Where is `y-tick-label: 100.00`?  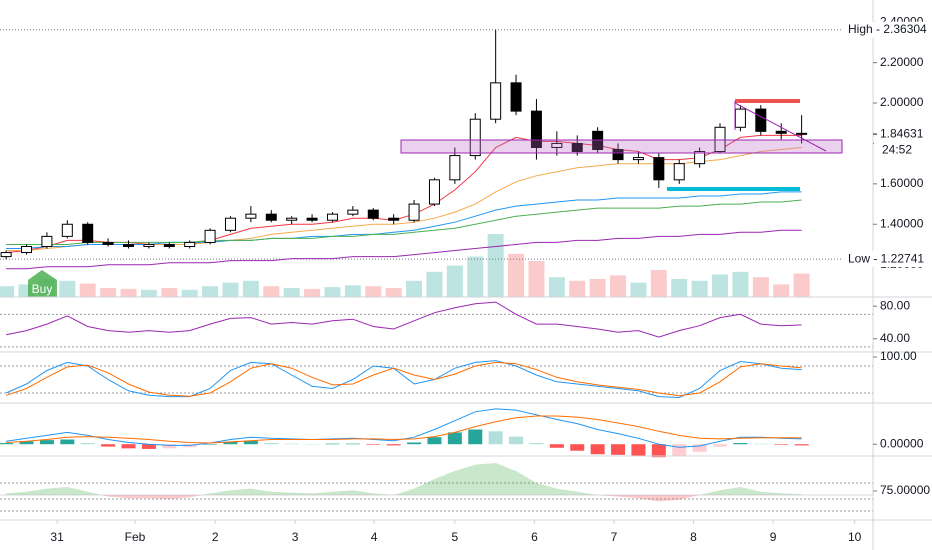
y-tick-label: 100.00 is located at coordinates (898, 356).